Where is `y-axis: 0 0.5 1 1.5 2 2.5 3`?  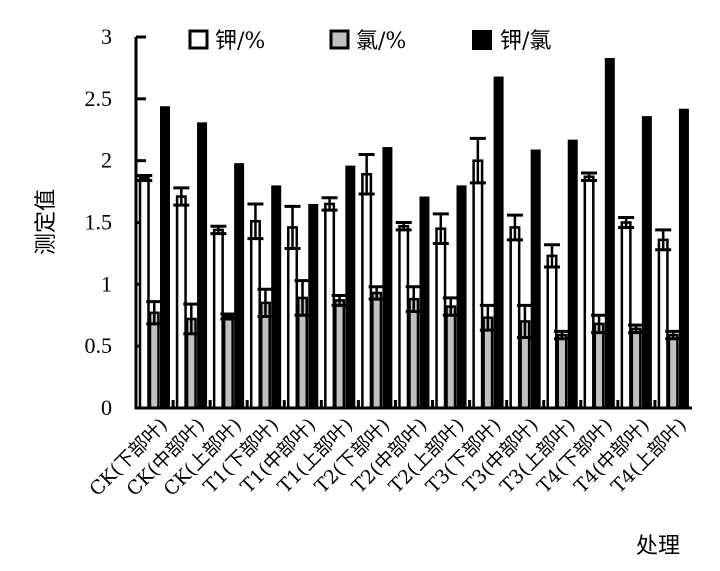 y-axis: 0 0.5 1 1.5 2 2.5 3 is located at coordinates (115, 222).